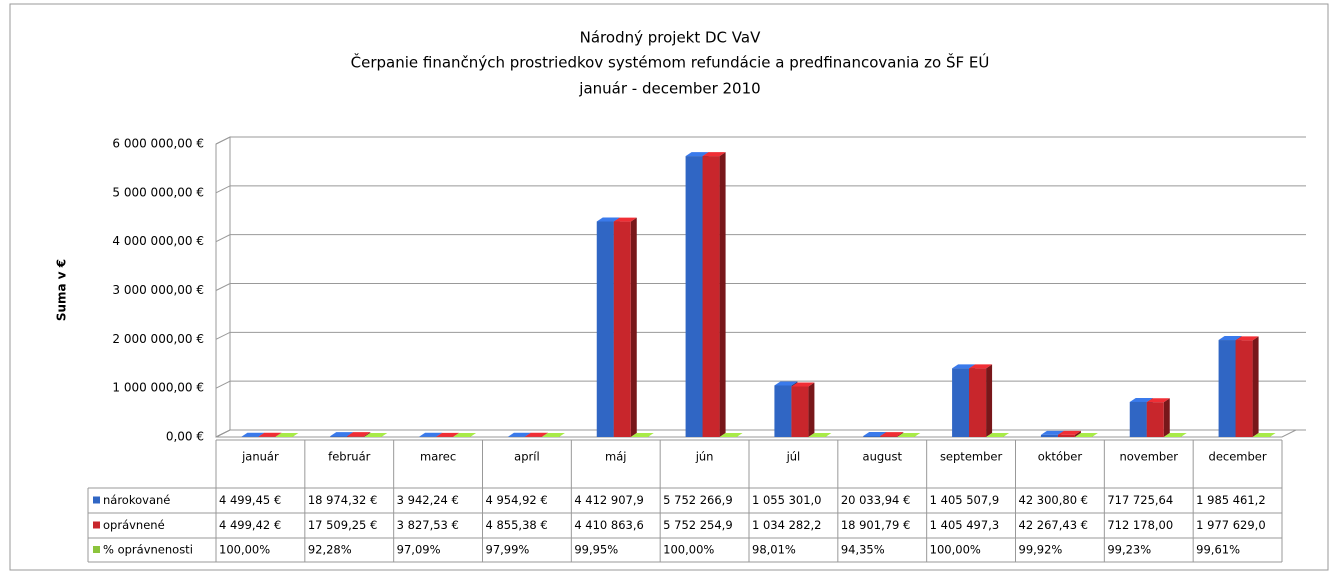 The height and width of the screenshot is (573, 1332). What do you see at coordinates (1054, 500) in the screenshot?
I see `table-cell: 42 300,80 €` at bounding box center [1054, 500].